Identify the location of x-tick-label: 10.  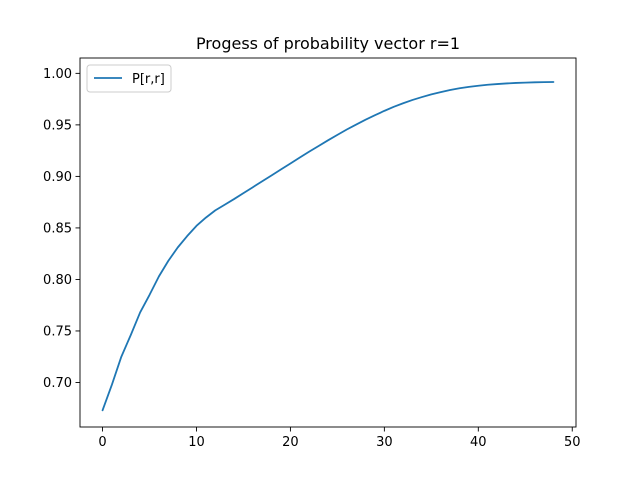
(196, 442).